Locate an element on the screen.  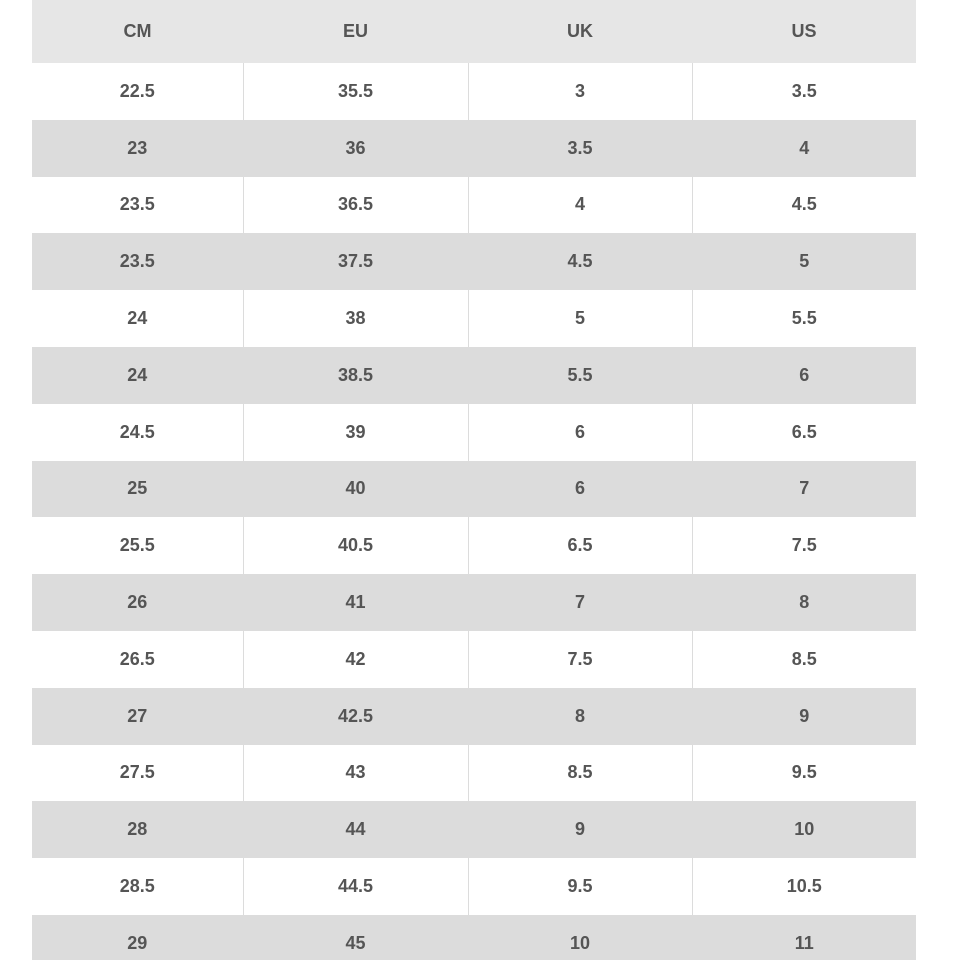
table-cell: 27 is located at coordinates (137, 716).